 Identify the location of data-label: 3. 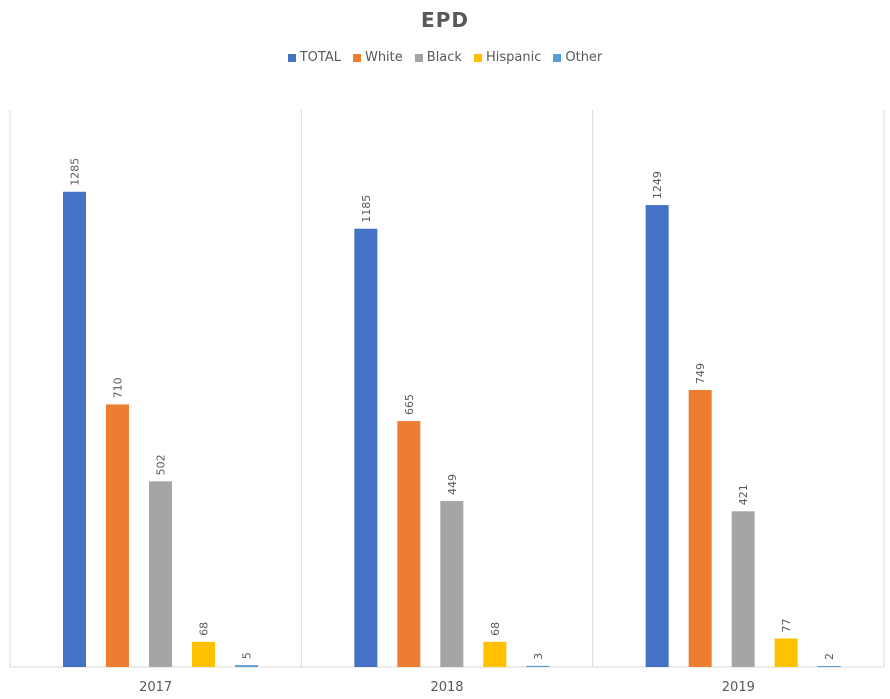
(538, 656).